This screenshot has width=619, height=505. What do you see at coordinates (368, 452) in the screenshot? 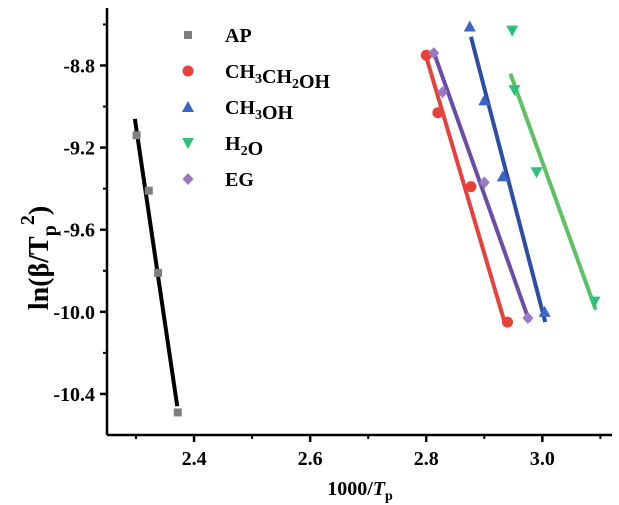
I see `x-axis: 2.4 2.6 2.8 3.0` at bounding box center [368, 452].